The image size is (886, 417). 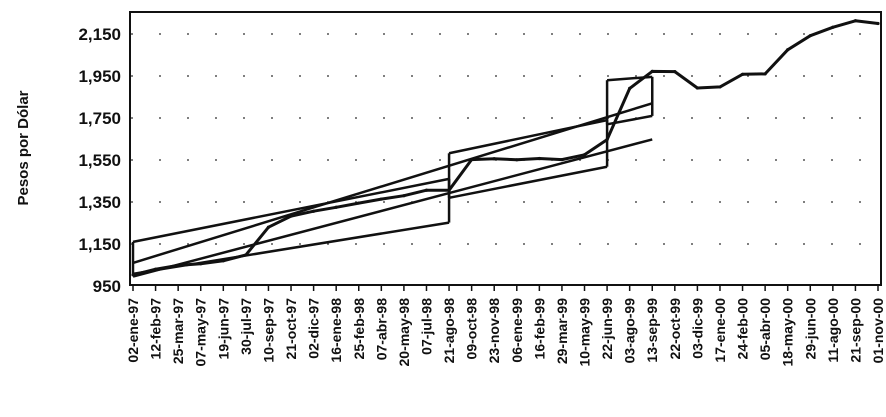 What do you see at coordinates (404, 332) in the screenshot?
I see `x-tick-label: 20-may-98` at bounding box center [404, 332].